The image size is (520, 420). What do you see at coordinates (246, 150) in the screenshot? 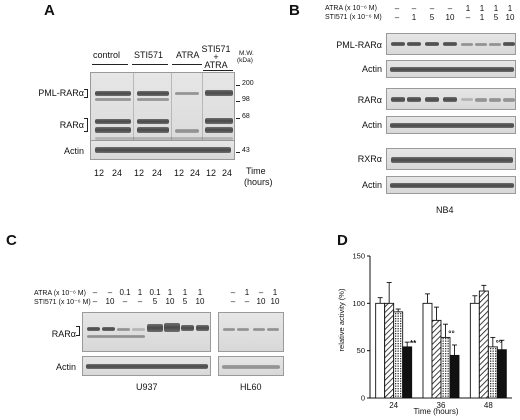
I see `marker-43: 43` at bounding box center [246, 150].